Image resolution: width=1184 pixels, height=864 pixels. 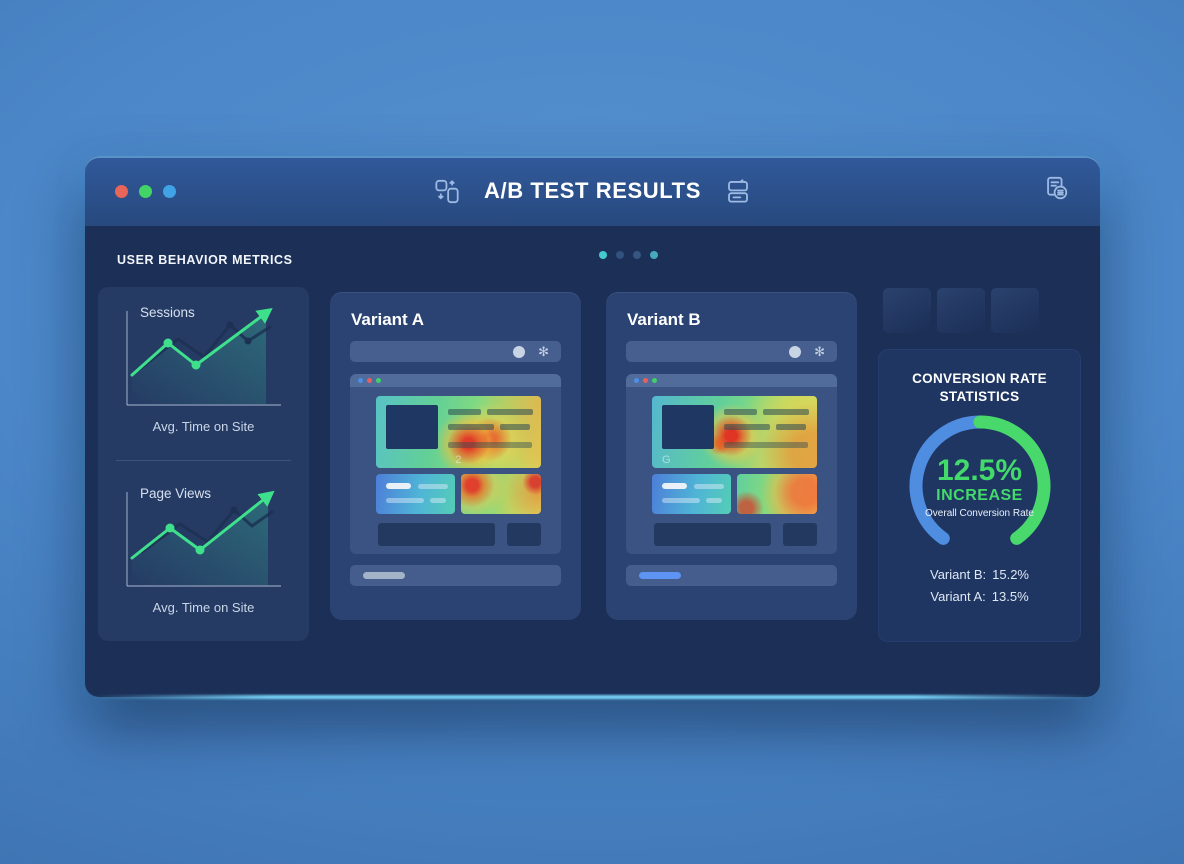 I want to click on variant-b-footer-bar, so click(x=731, y=575).